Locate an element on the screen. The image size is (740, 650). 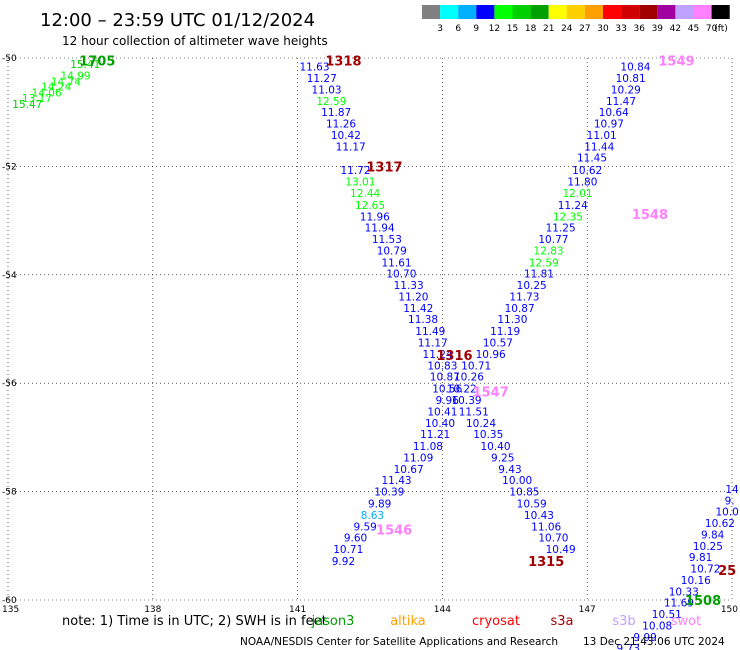
color-scale-label: 36 is located at coordinates (639, 29).